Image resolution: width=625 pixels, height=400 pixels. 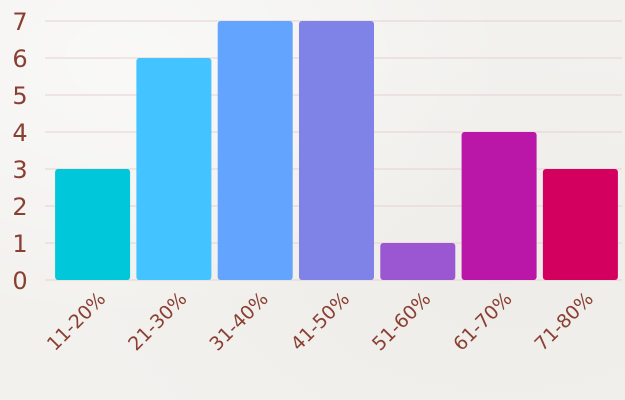 What do you see at coordinates (418, 261) in the screenshot?
I see `bar-51-60%` at bounding box center [418, 261].